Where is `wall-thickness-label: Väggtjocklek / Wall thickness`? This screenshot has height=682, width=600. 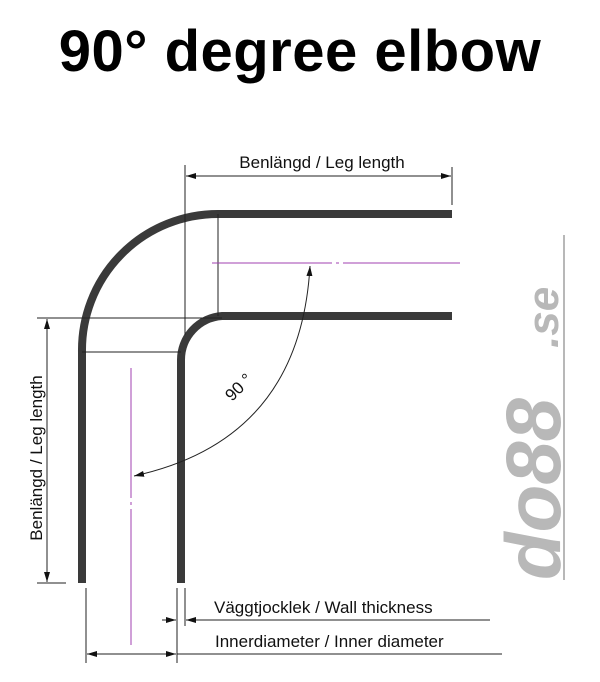 wall-thickness-label: Väggtjocklek / Wall thickness is located at coordinates (323, 607).